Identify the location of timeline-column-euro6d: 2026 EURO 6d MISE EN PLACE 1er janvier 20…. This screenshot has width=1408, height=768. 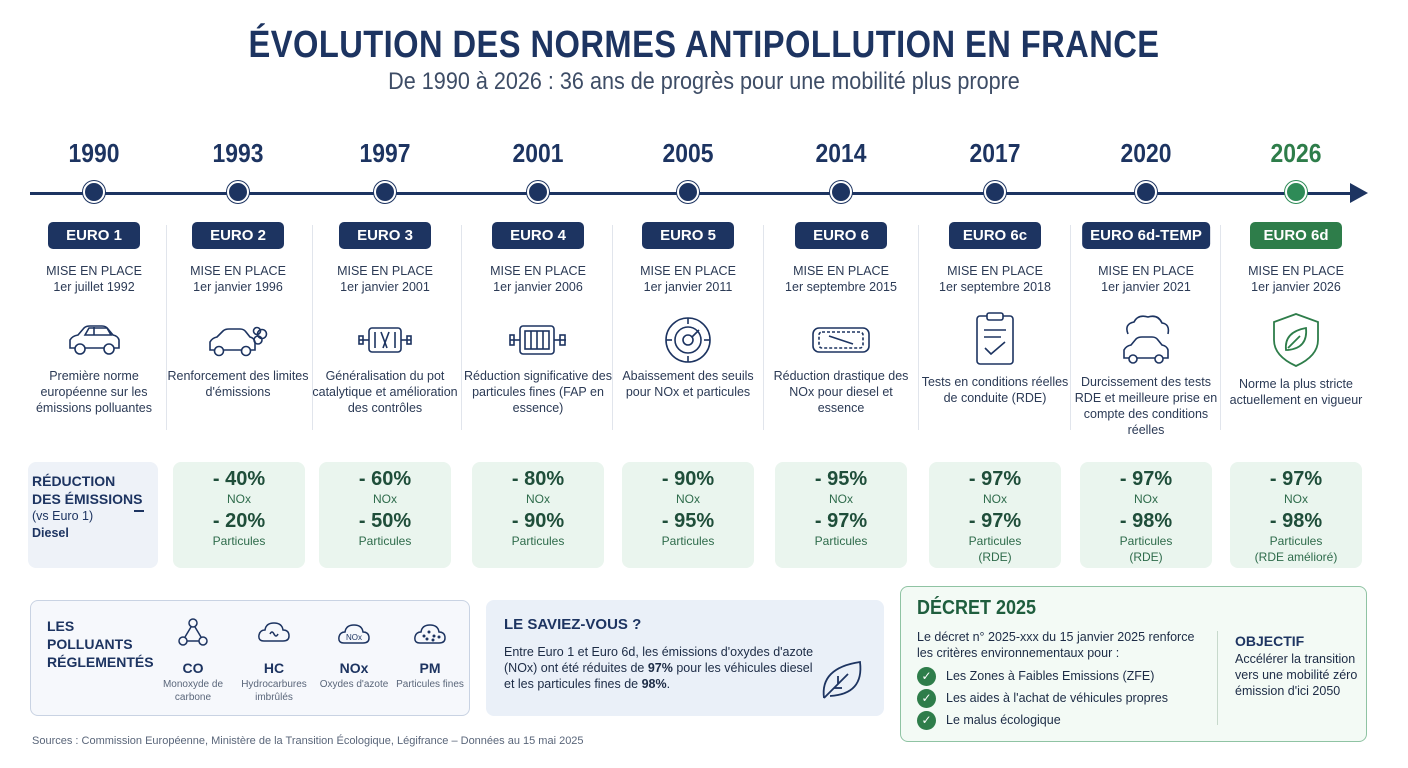
(1296, 355).